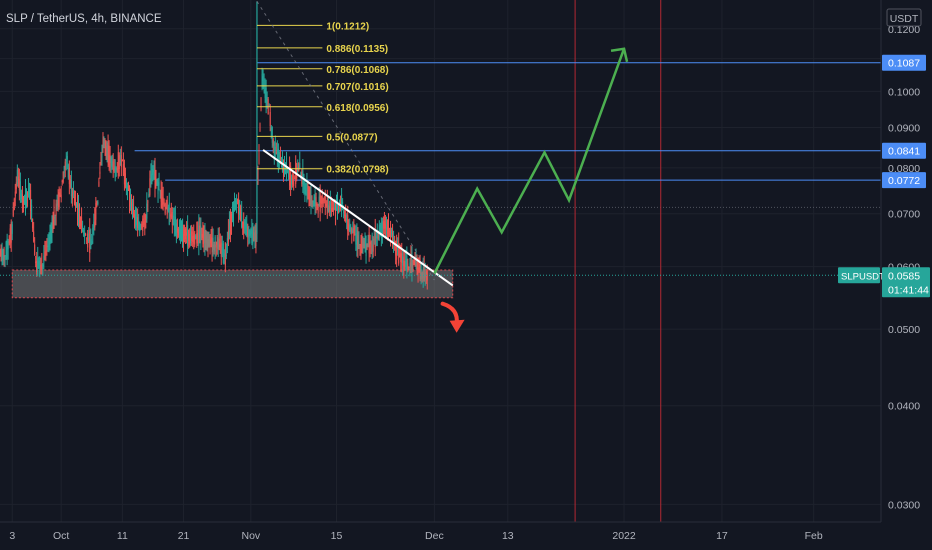 The height and width of the screenshot is (550, 932). What do you see at coordinates (434, 536) in the screenshot?
I see `time-tick-label: Dec` at bounding box center [434, 536].